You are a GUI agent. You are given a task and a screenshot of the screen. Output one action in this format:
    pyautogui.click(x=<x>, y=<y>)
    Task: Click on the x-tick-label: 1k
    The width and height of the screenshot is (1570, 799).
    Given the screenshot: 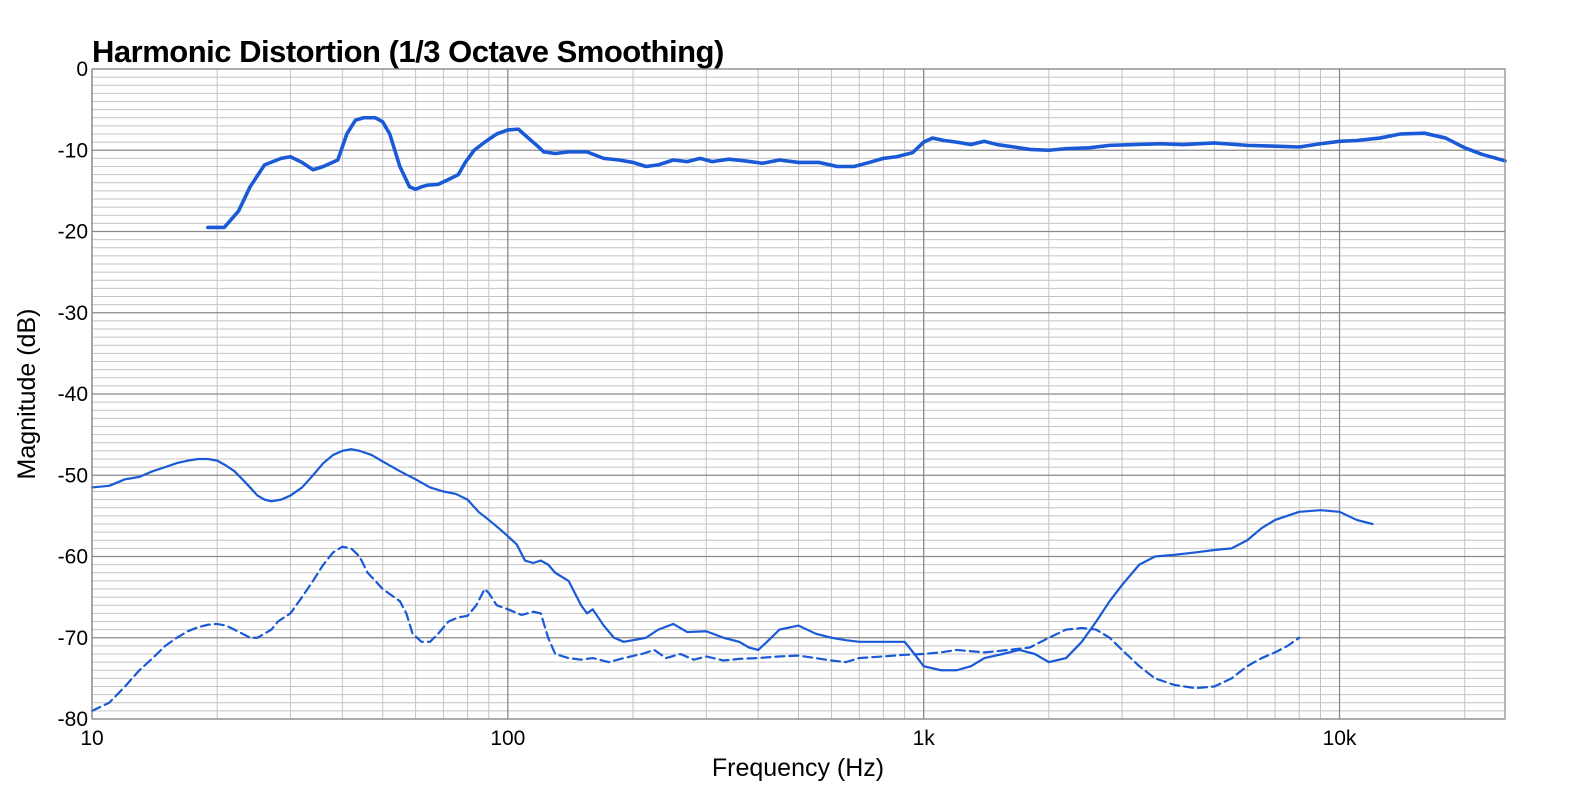 What is the action you would take?
    pyautogui.click(x=924, y=738)
    